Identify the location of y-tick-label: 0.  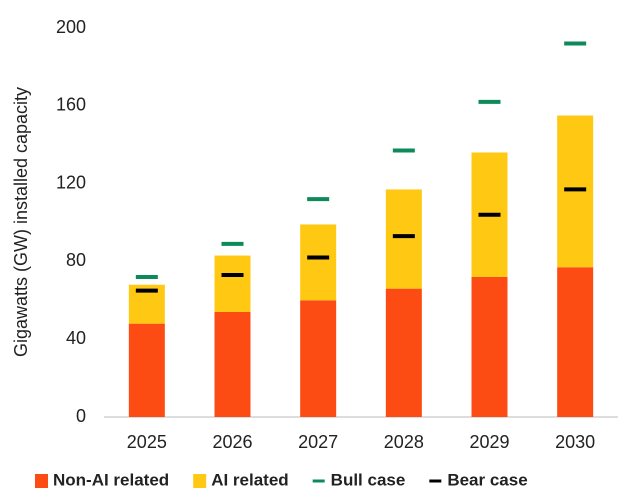
(81, 416).